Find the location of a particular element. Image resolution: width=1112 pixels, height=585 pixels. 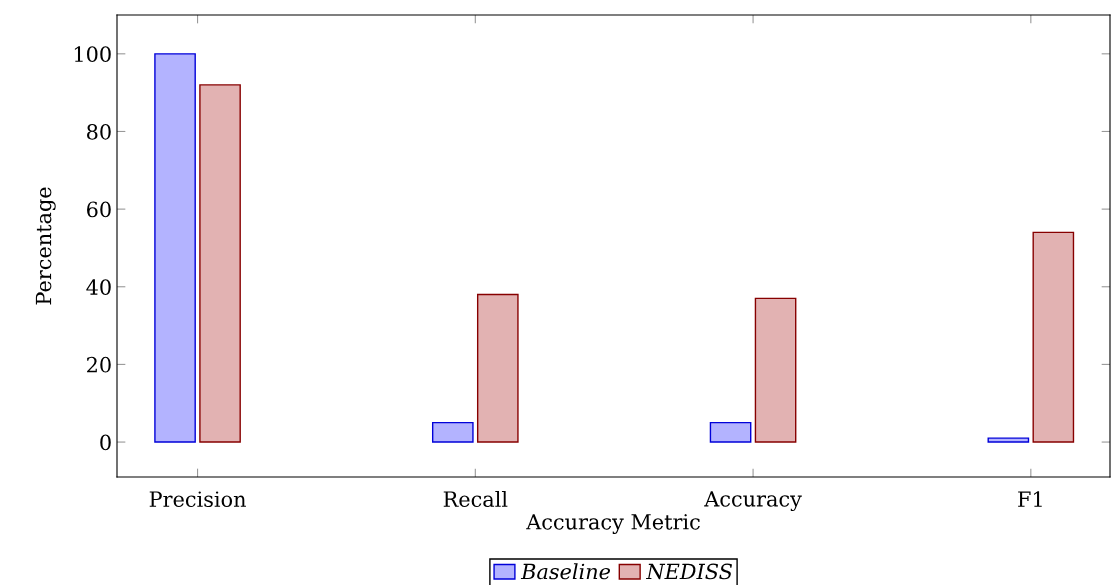

y-tick-label: 20 is located at coordinates (99, 364).